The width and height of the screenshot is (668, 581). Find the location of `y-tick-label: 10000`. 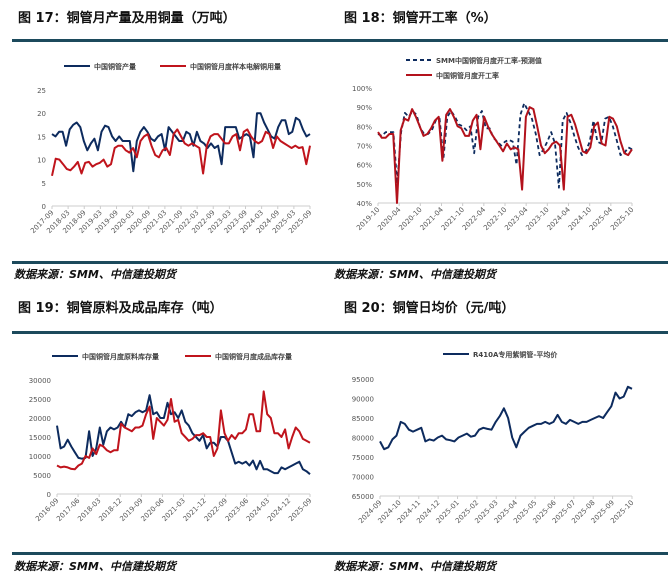

y-tick-label: 10000 is located at coordinates (40, 457).